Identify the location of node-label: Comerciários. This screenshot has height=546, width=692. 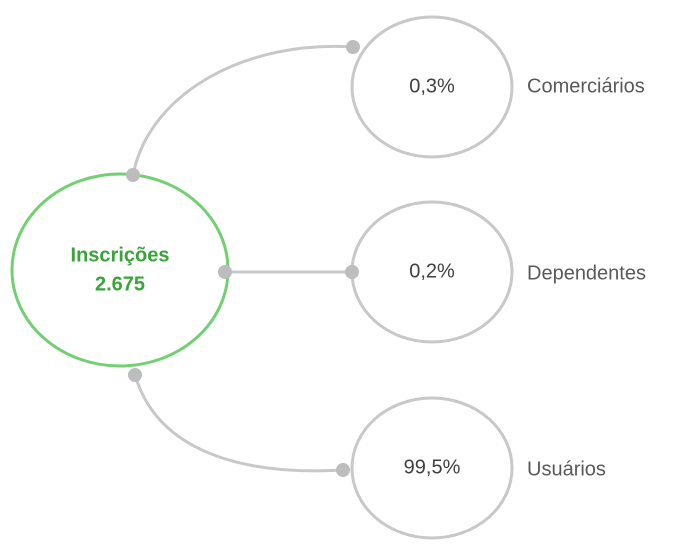
(586, 86).